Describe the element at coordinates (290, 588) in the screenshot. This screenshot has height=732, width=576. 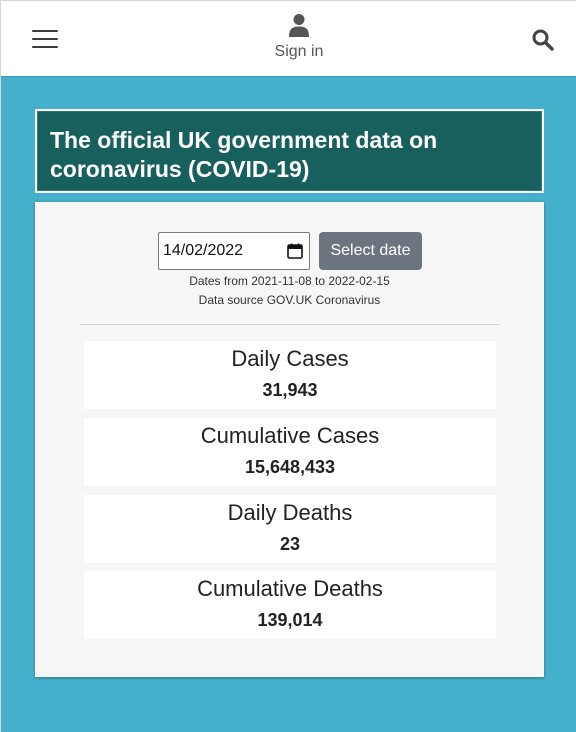
I see `stat-label: Cumulative Deaths` at that location.